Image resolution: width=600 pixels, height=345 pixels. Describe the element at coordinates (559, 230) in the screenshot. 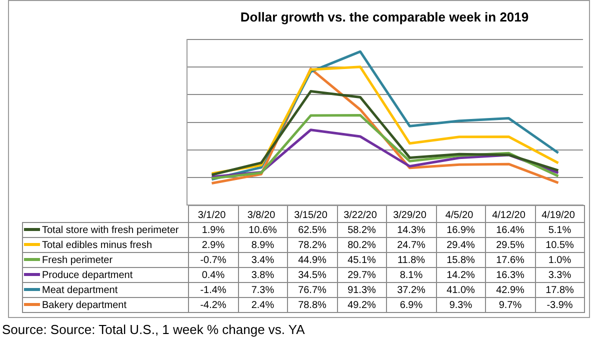

I see `data-label: 5.1%` at that location.